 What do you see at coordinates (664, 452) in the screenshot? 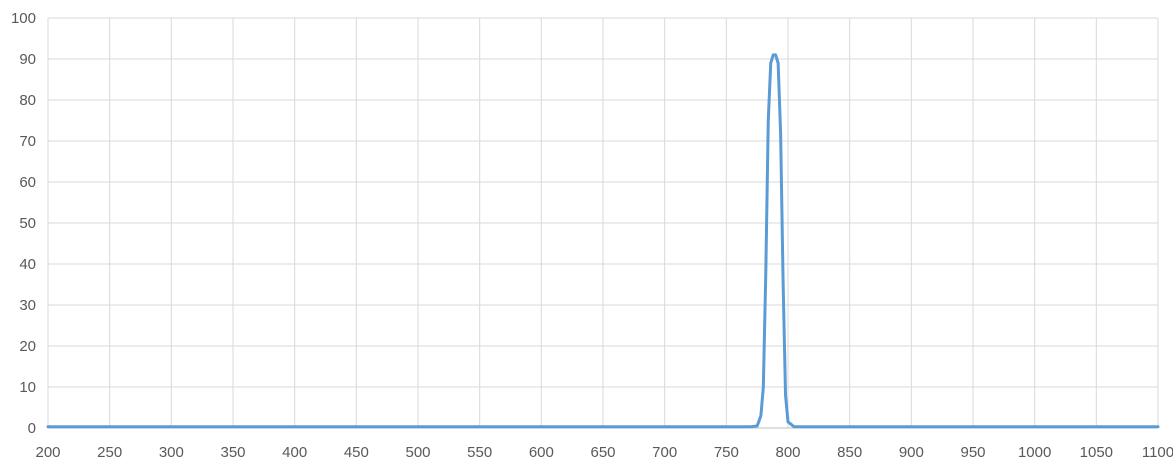
I see `x-tick-label: 700` at bounding box center [664, 452].